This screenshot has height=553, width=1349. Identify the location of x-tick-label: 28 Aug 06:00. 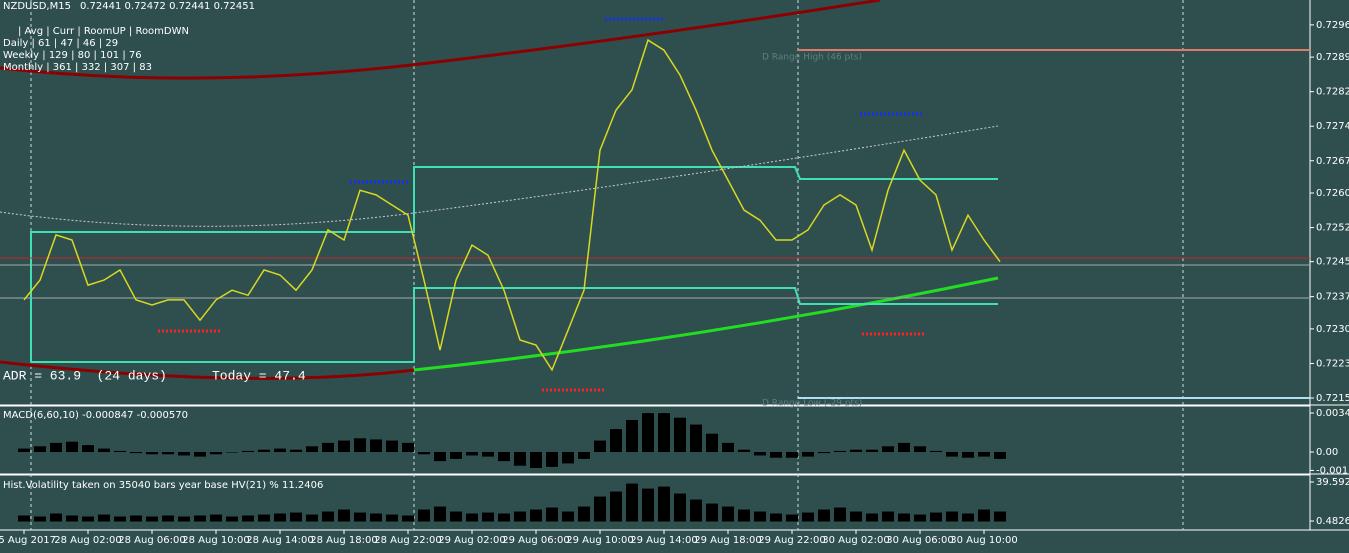
(151, 540).